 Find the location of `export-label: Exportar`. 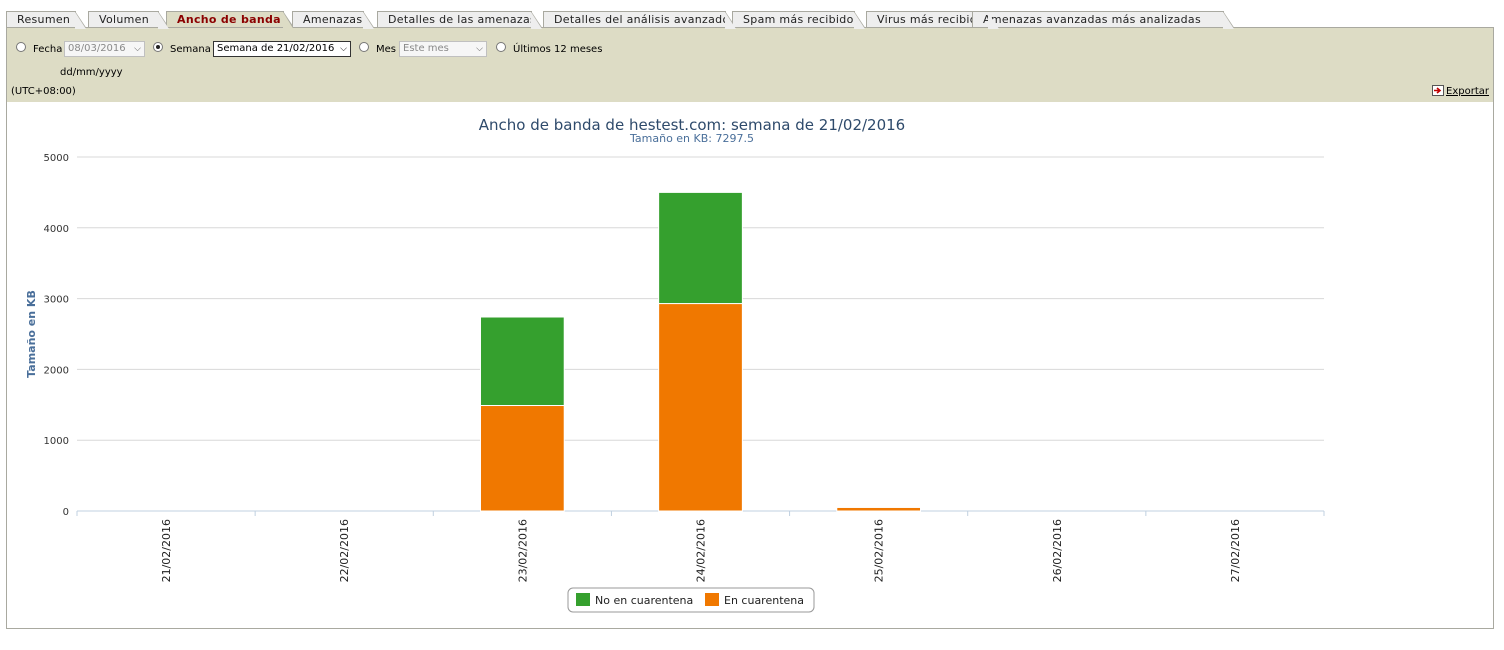

export-label: Exportar is located at coordinates (1467, 91).